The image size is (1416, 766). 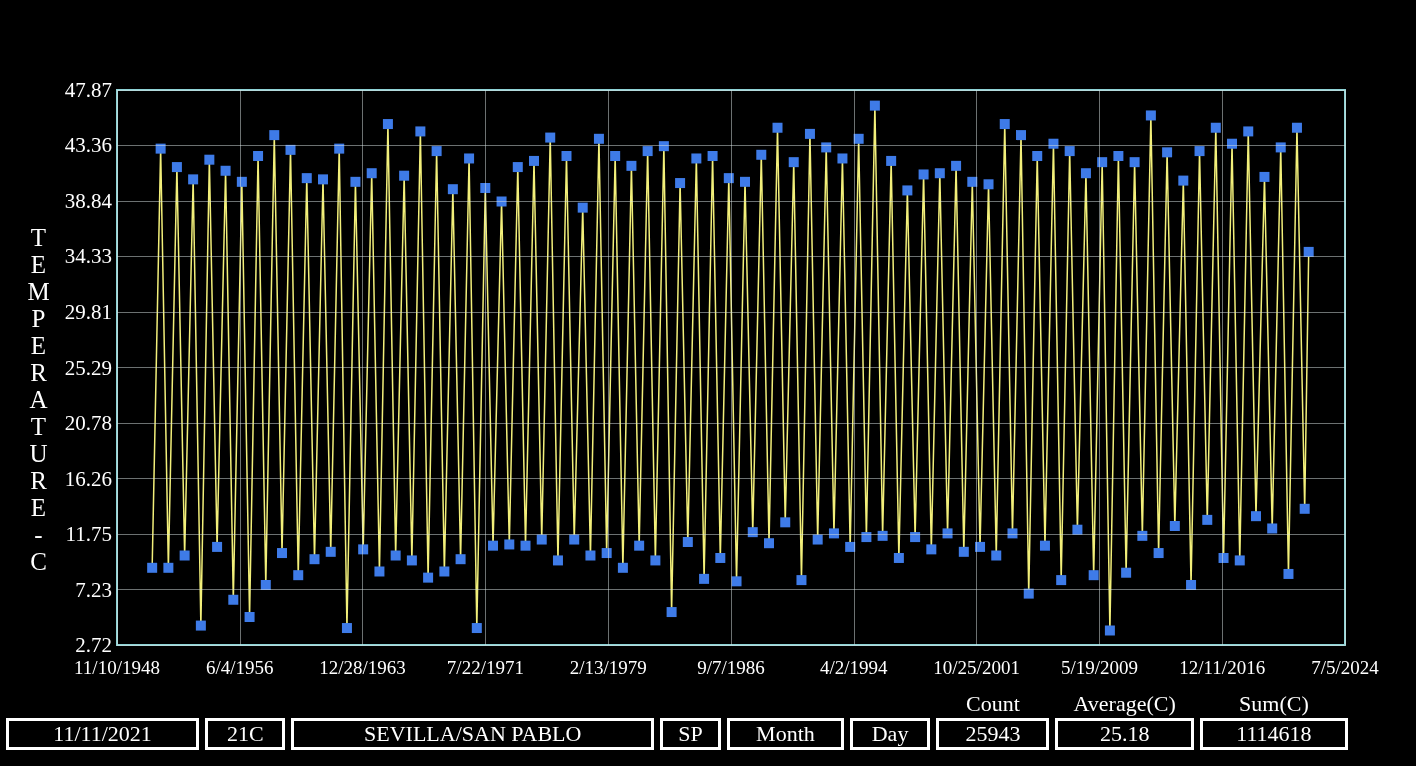 What do you see at coordinates (992, 704) in the screenshot?
I see `text: Count` at bounding box center [992, 704].